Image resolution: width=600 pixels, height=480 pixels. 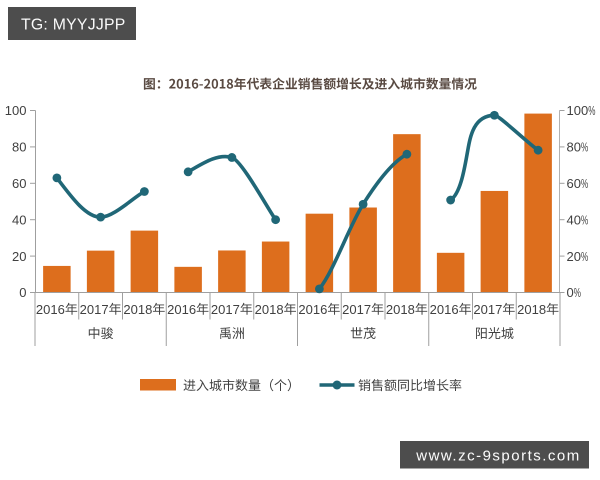 I want to click on svg-text: TG: MYYJJPP, so click(x=73, y=25).